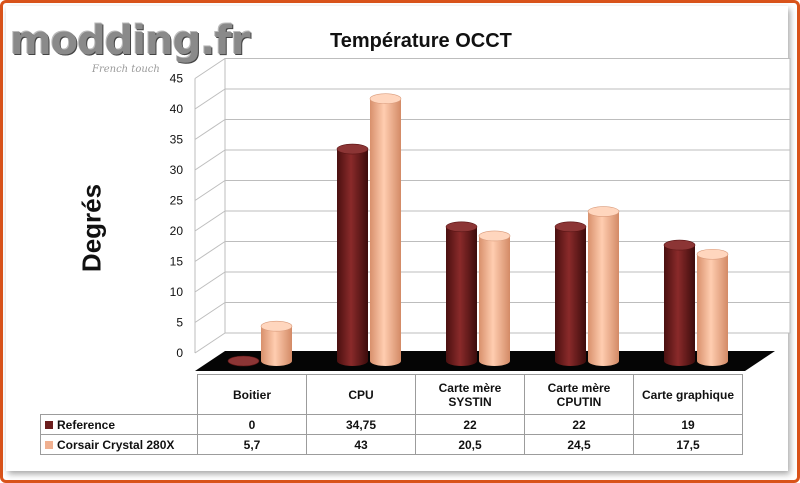 The image size is (800, 483). Describe the element at coordinates (177, 231) in the screenshot. I see `y-tick-label: 20` at that location.